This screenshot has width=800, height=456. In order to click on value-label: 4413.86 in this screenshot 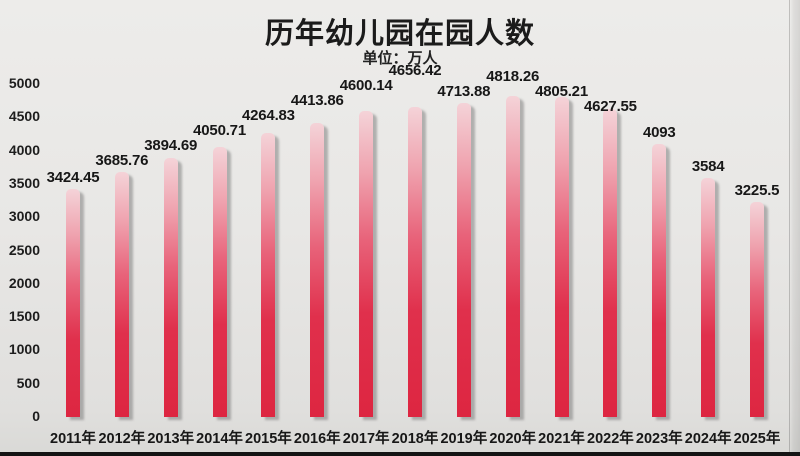, I will do `click(317, 100)`.